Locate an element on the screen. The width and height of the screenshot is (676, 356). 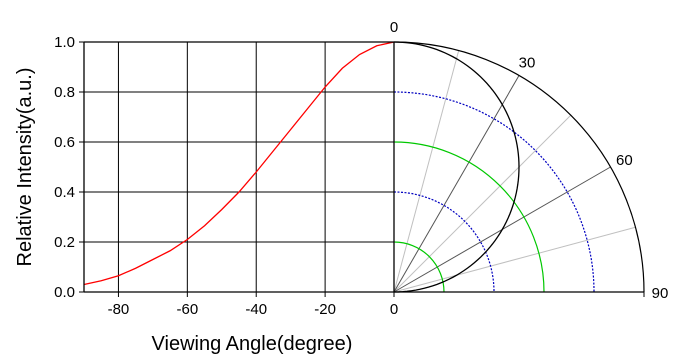
x-tick-label: 0 is located at coordinates (394, 309).